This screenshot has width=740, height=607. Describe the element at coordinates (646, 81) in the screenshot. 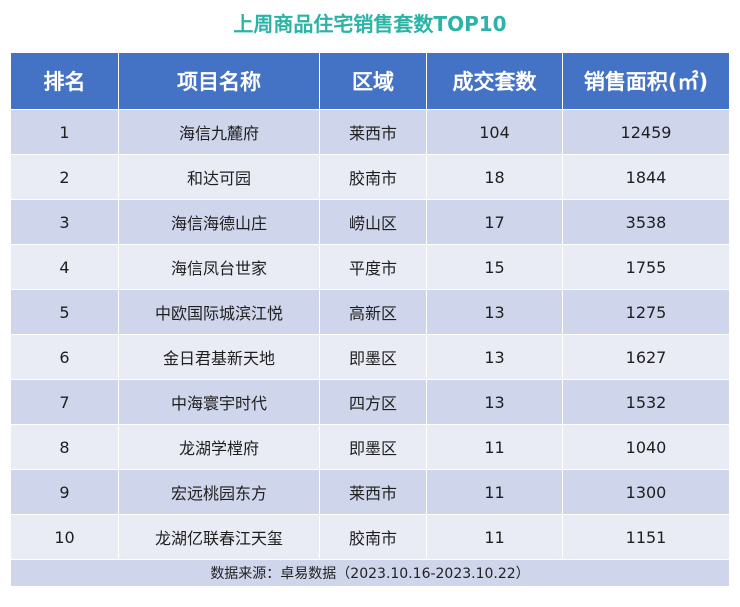

I see `header-area: 销售面积(㎡)` at that location.